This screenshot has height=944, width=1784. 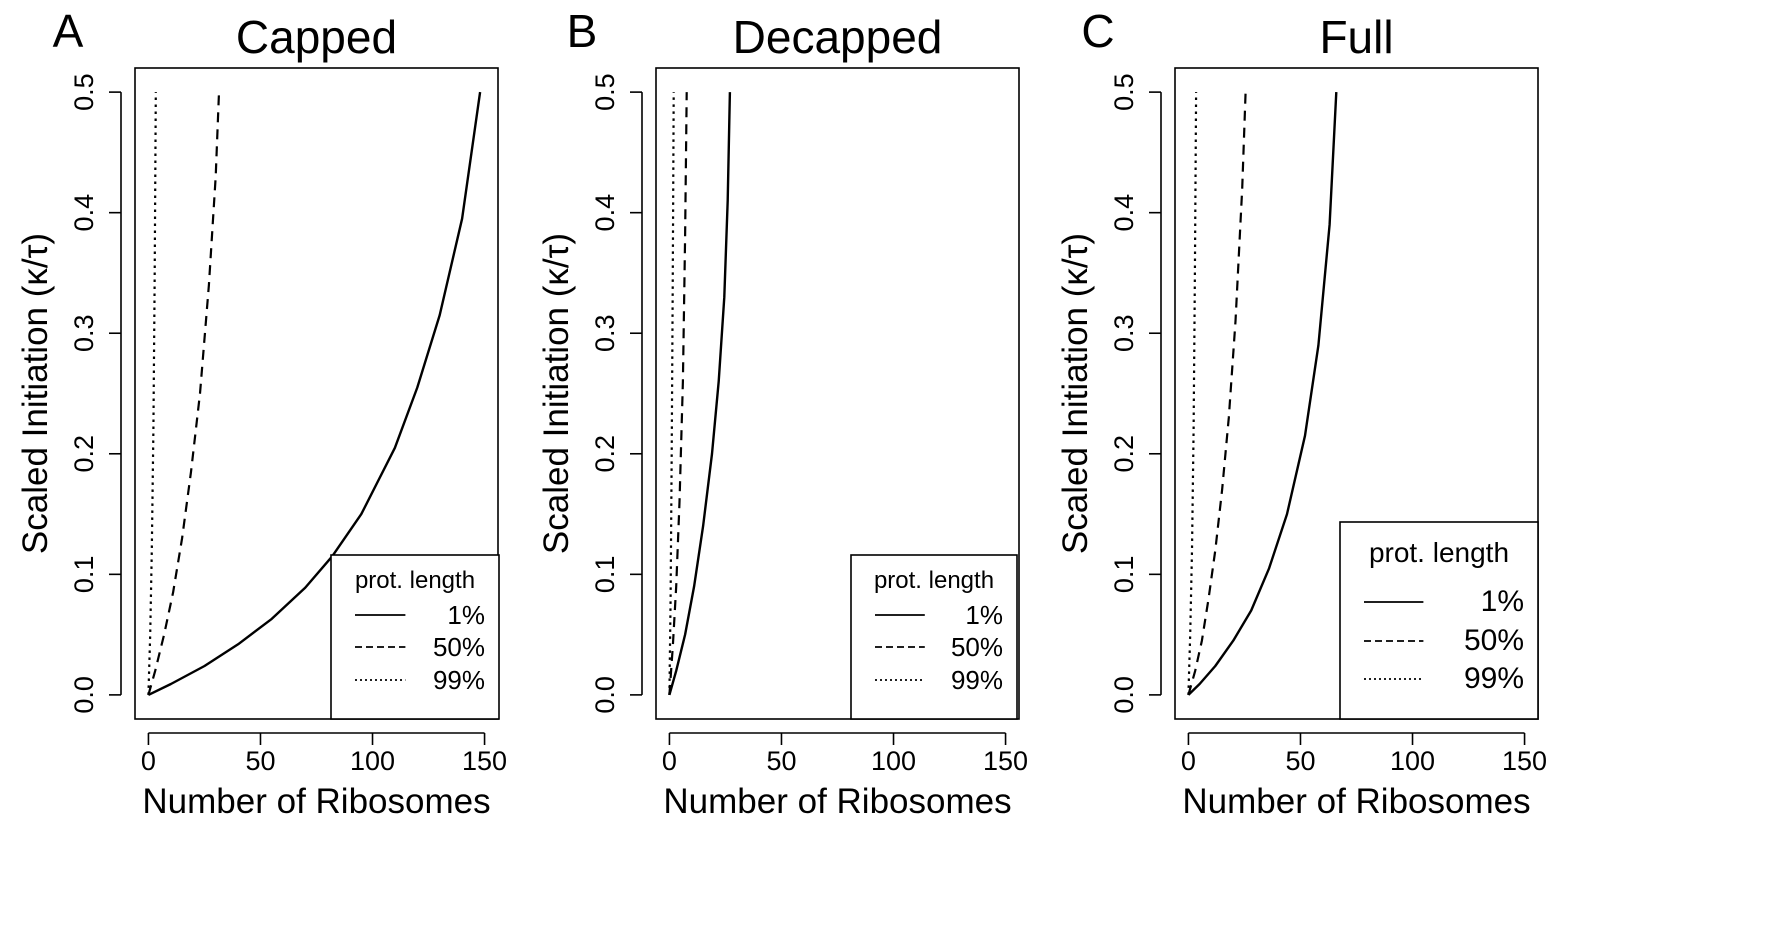 I want to click on panel-letter: B, so click(x=582, y=31).